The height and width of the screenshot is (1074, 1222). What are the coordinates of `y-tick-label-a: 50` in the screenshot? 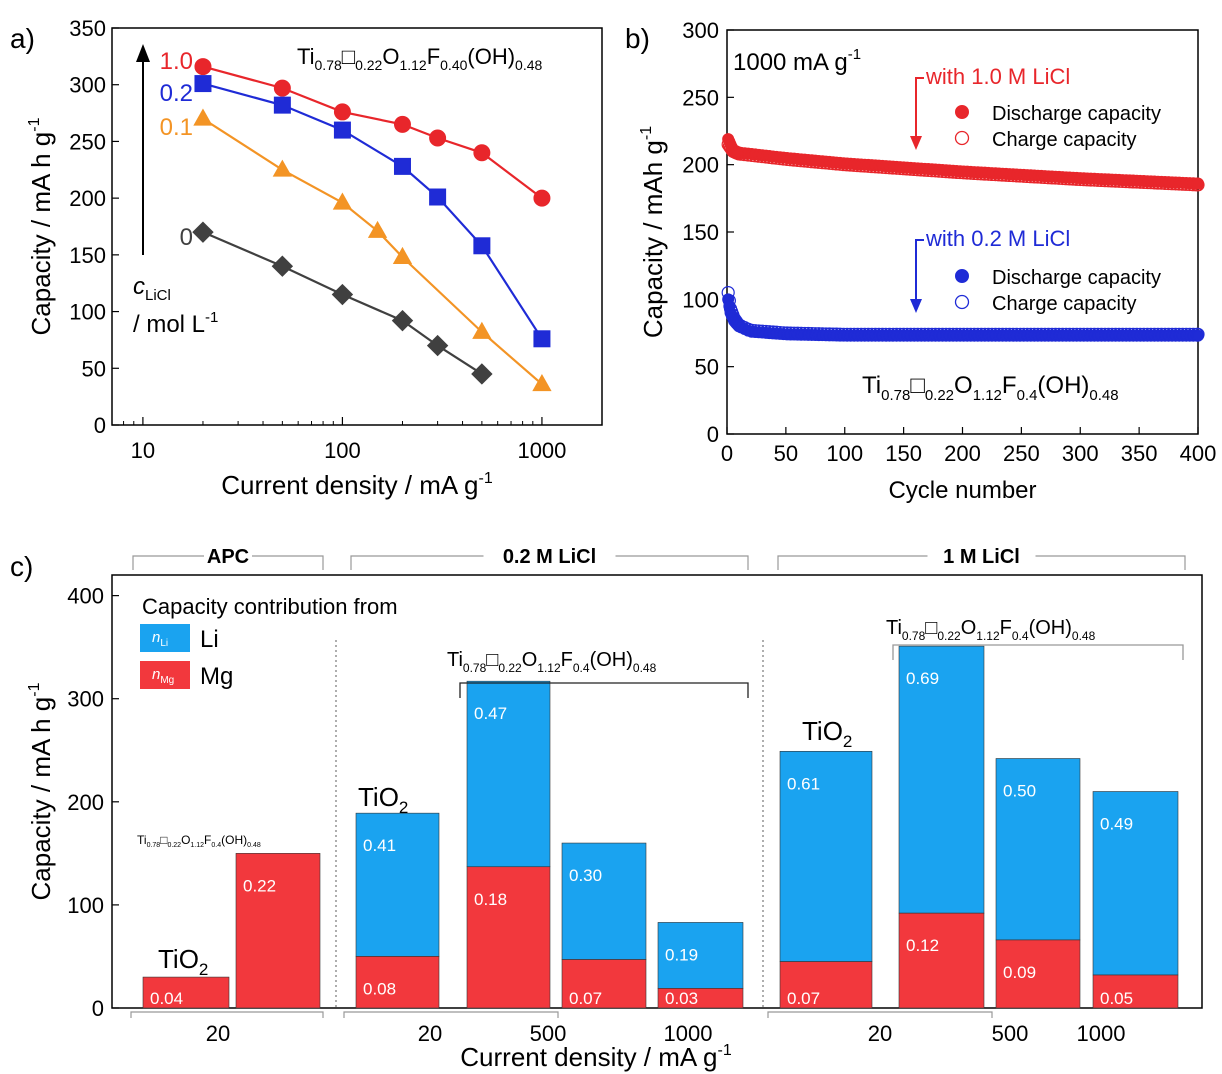 It's located at (94, 368).